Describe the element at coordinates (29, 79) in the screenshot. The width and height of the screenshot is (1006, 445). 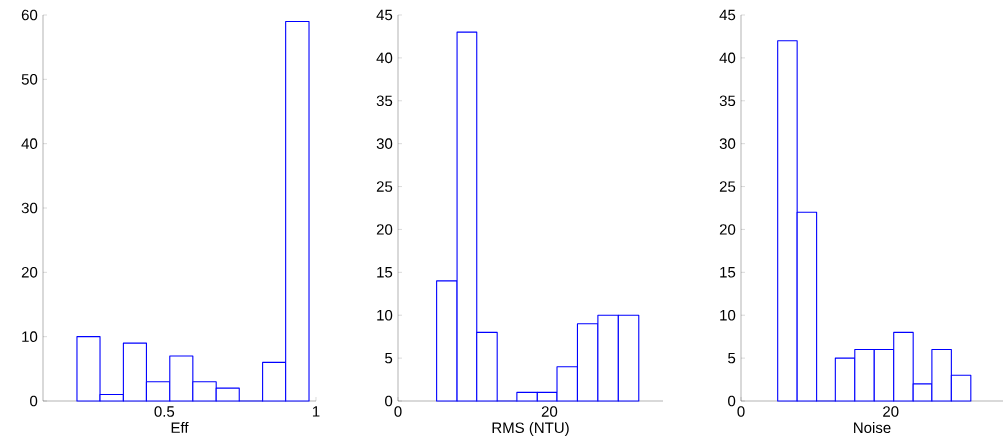
I see `y-tick-label: 50` at that location.